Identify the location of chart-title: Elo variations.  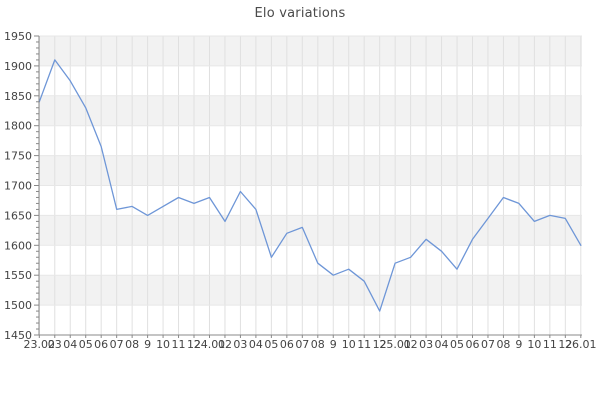
(300, 13).